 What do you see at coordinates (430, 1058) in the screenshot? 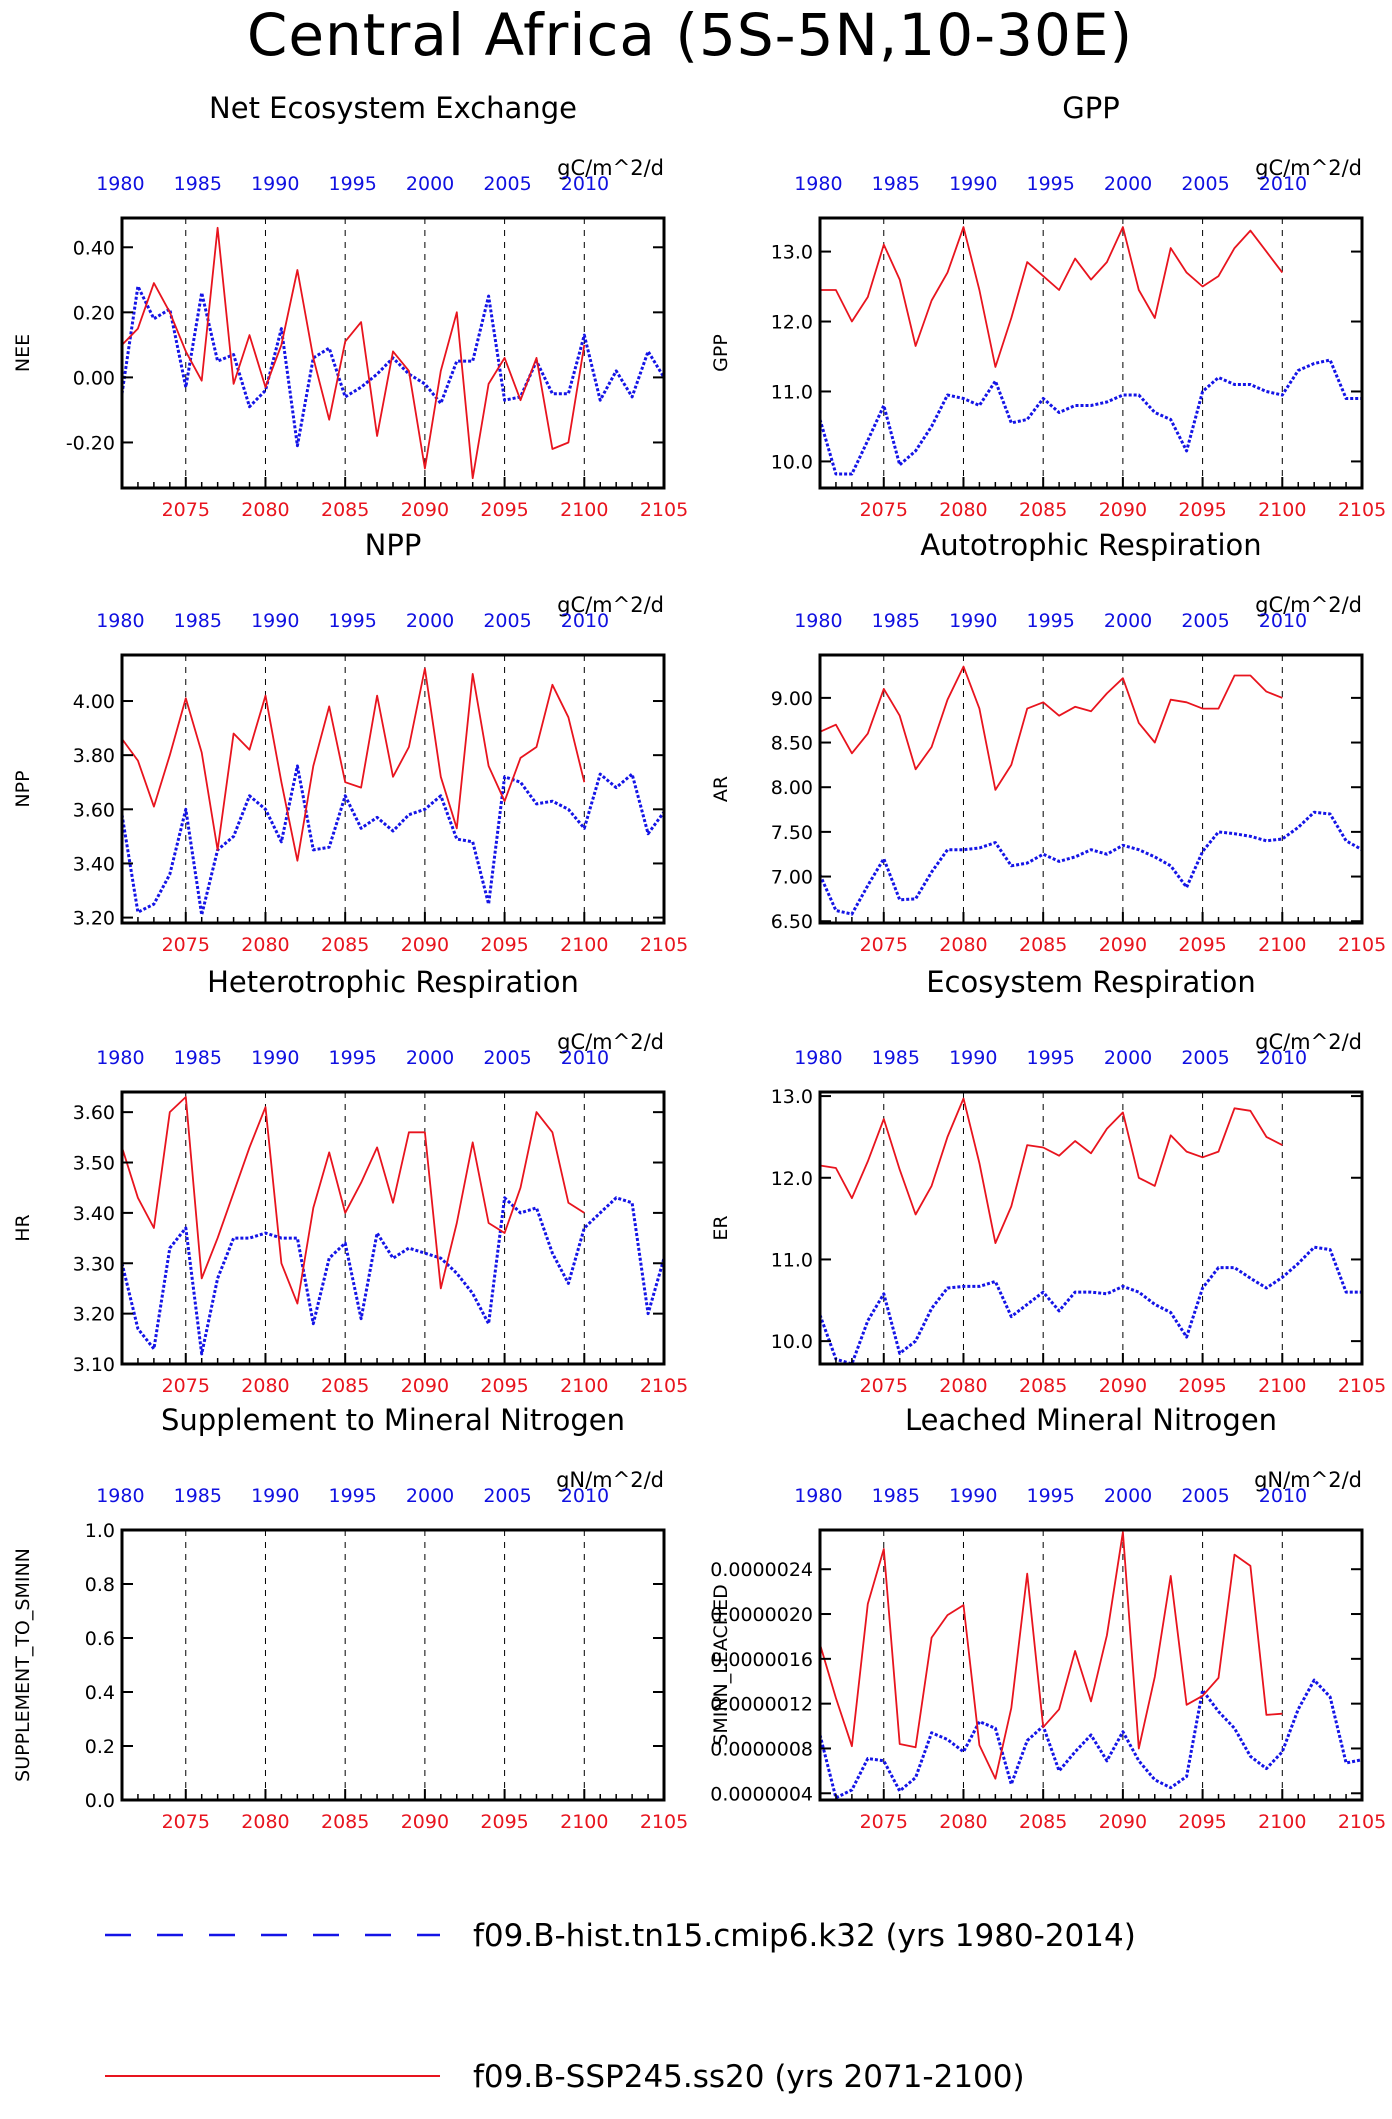
I see `panel-heterotrophic-respiration-xtick-top-label-4: 2000` at bounding box center [430, 1058].